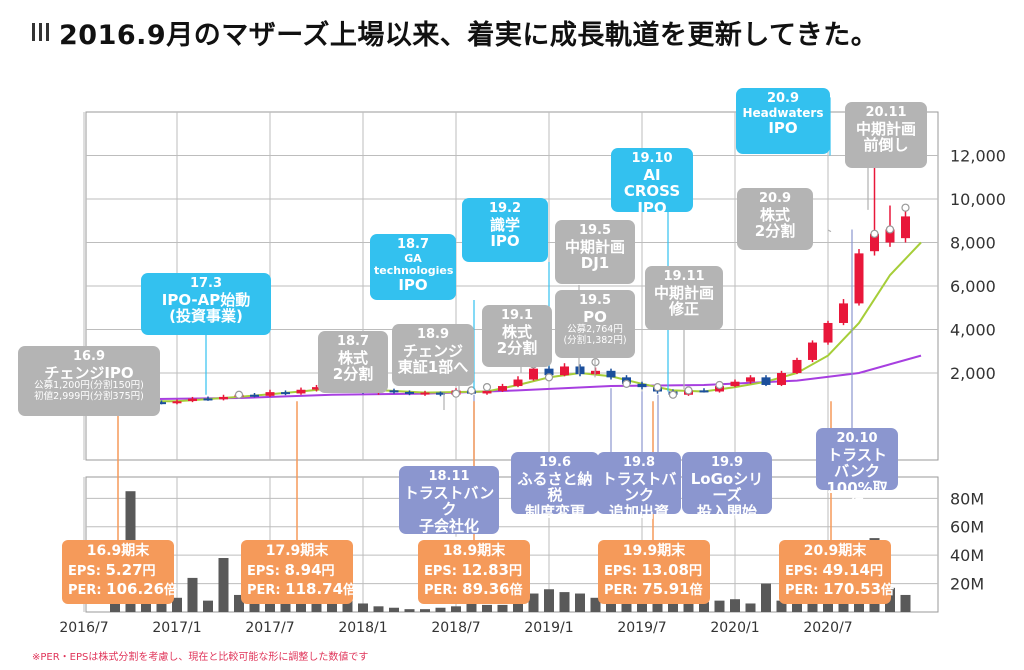 The height and width of the screenshot is (670, 1024). What do you see at coordinates (206, 299) in the screenshot?
I see `callout-line: IPO-AP始動` at bounding box center [206, 299].